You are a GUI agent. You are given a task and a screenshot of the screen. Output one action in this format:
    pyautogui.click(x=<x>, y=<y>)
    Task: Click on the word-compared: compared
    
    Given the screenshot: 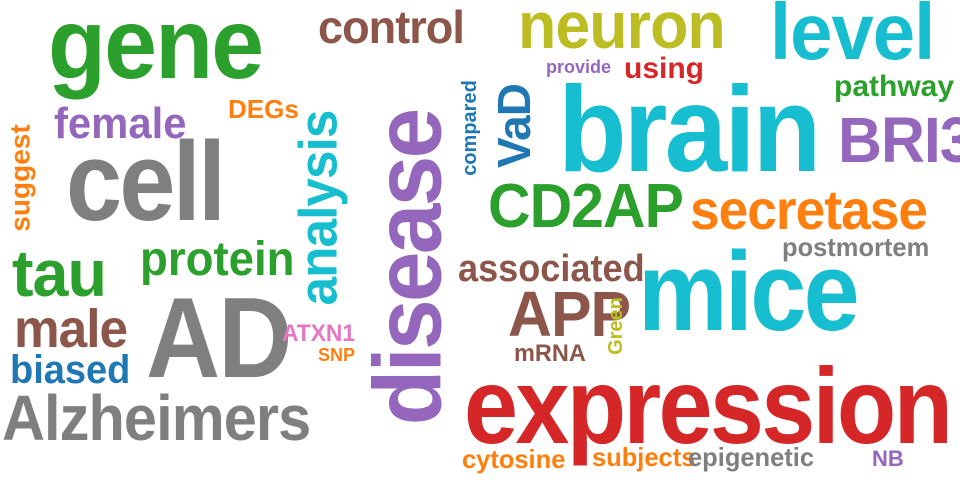 What is the action you would take?
    pyautogui.click(x=469, y=128)
    